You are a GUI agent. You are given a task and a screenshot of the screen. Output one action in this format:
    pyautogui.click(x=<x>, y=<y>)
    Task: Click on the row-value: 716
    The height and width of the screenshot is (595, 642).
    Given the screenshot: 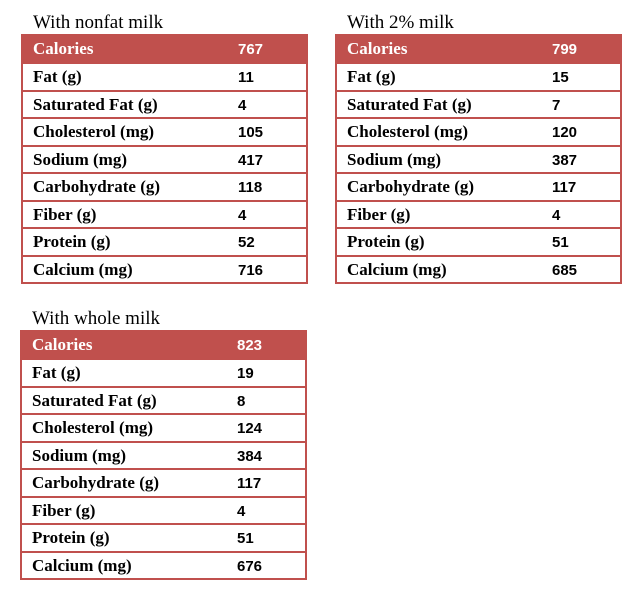 What is the action you would take?
    pyautogui.click(x=251, y=270)
    